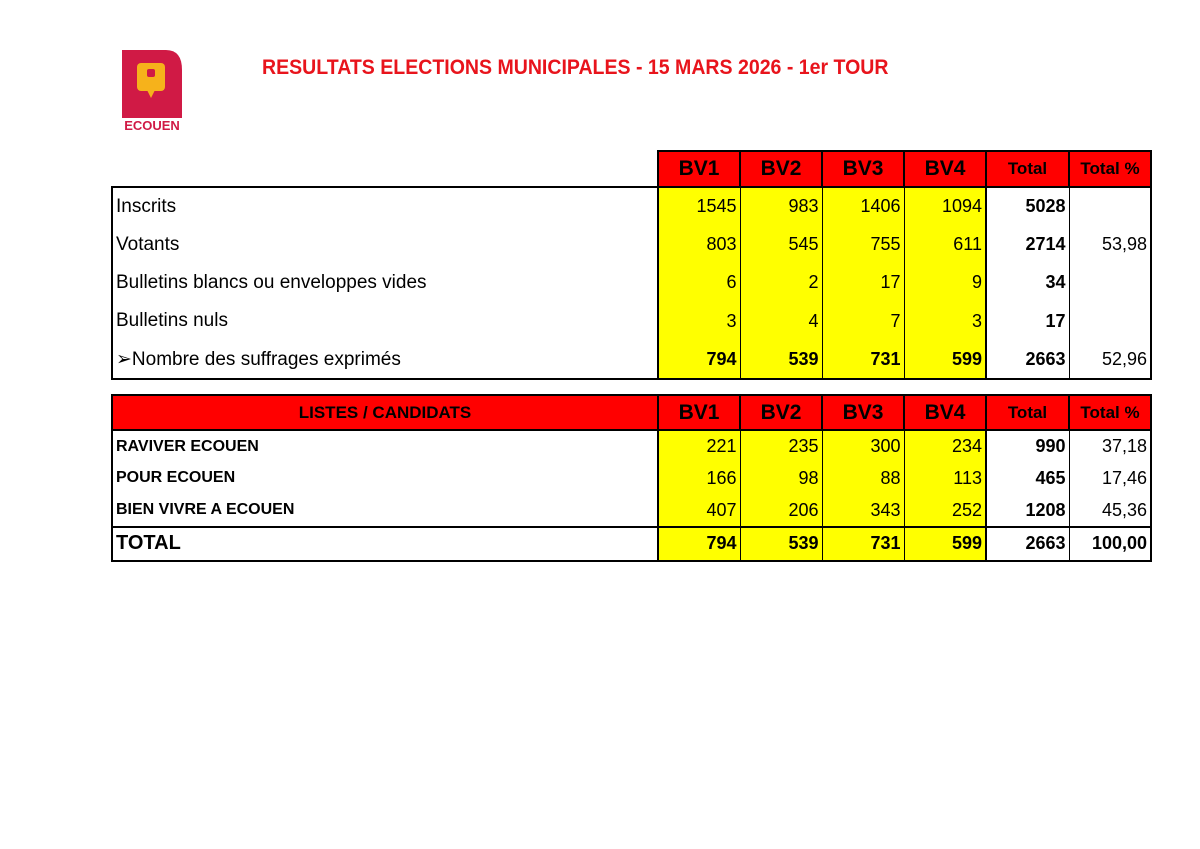 This screenshot has width=1200, height=849. What do you see at coordinates (863, 478) in the screenshot?
I see `bv3-value: 88` at bounding box center [863, 478].